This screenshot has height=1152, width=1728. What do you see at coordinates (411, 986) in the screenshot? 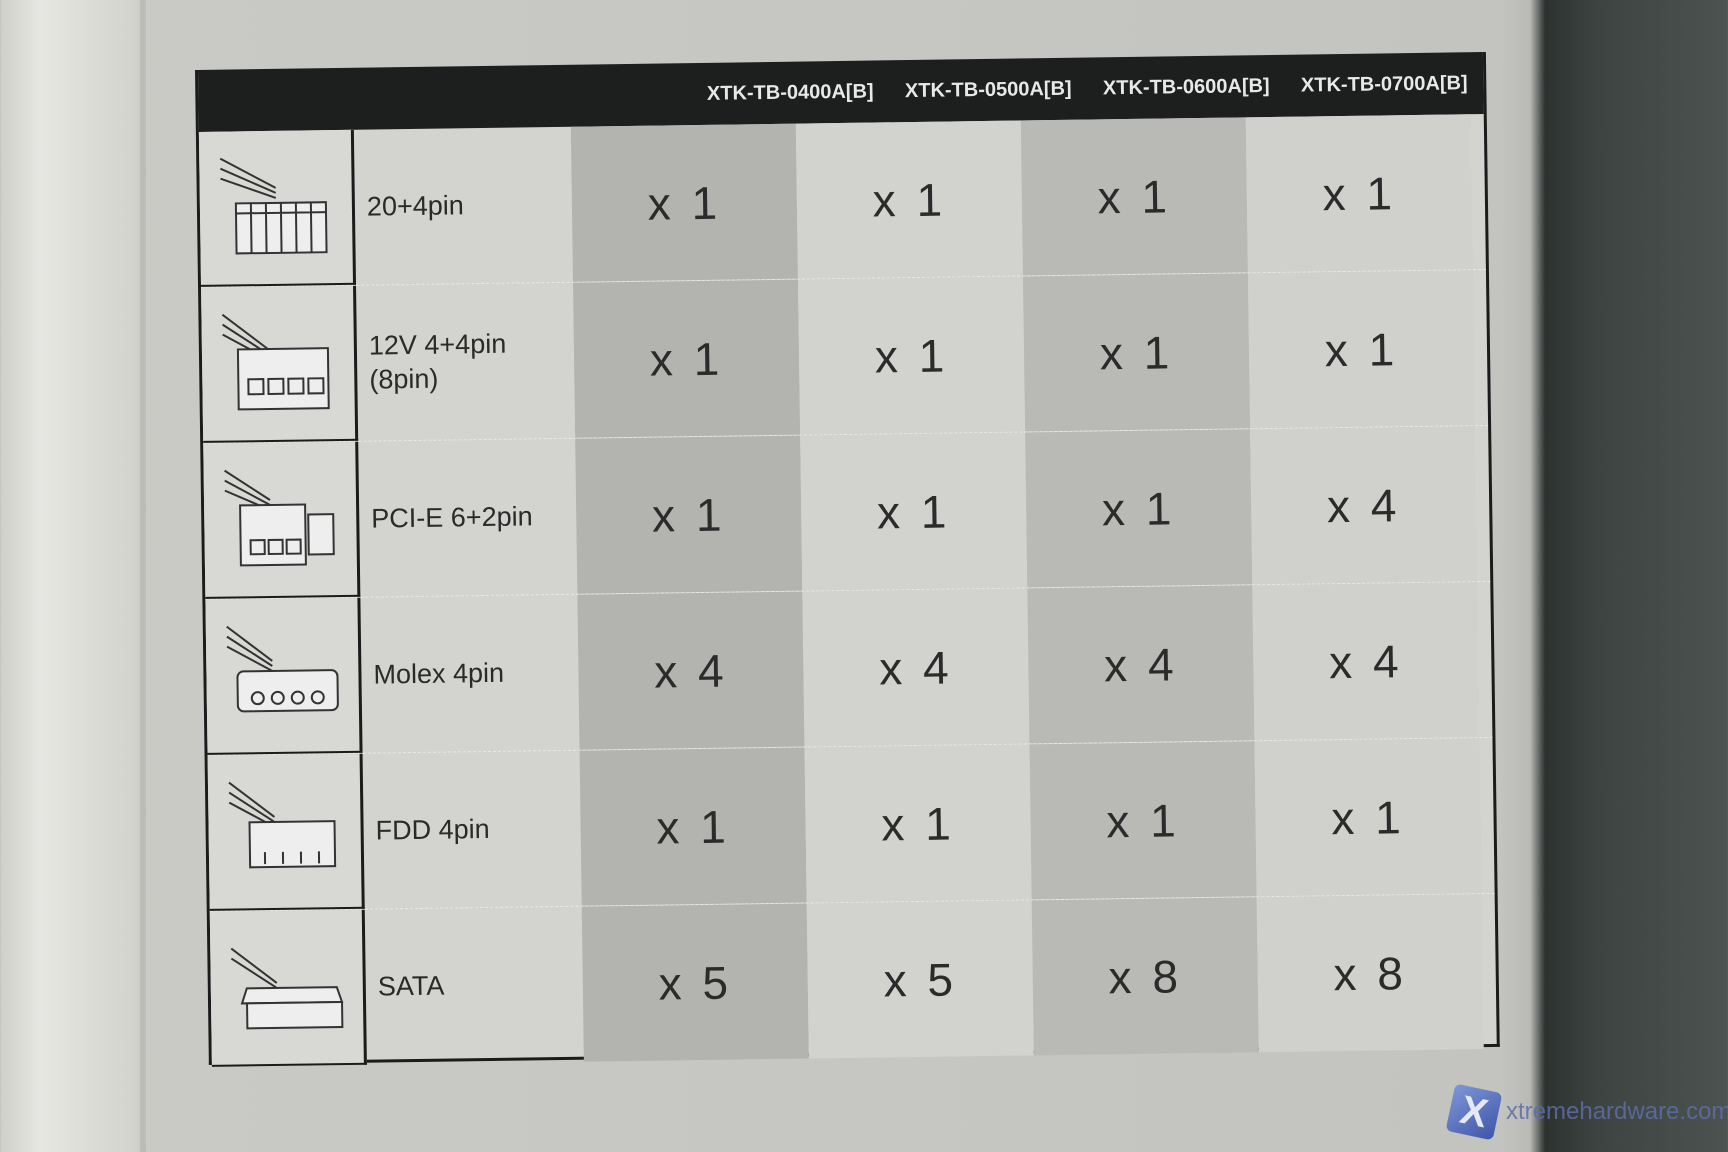
I see `connector-label: SATA` at bounding box center [411, 986].